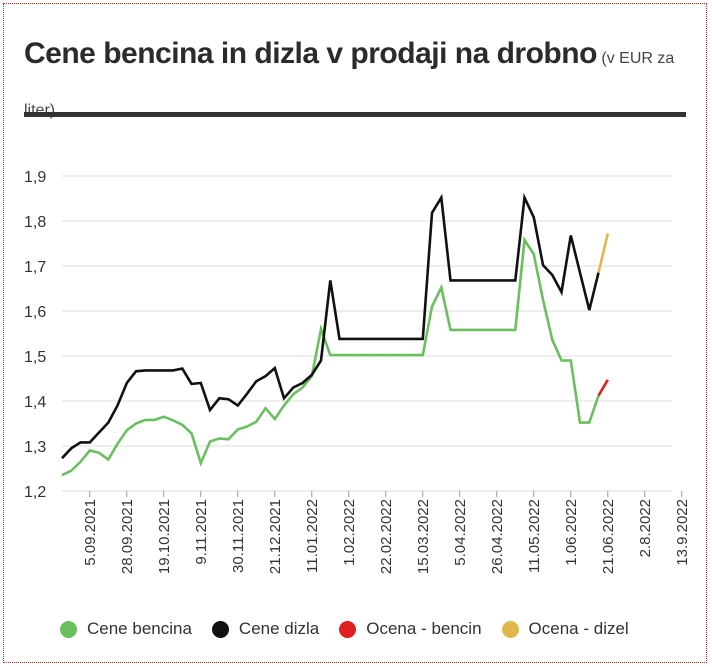 The height and width of the screenshot is (667, 712). What do you see at coordinates (35, 402) in the screenshot?
I see `y-tick-label: 1,4` at bounding box center [35, 402].